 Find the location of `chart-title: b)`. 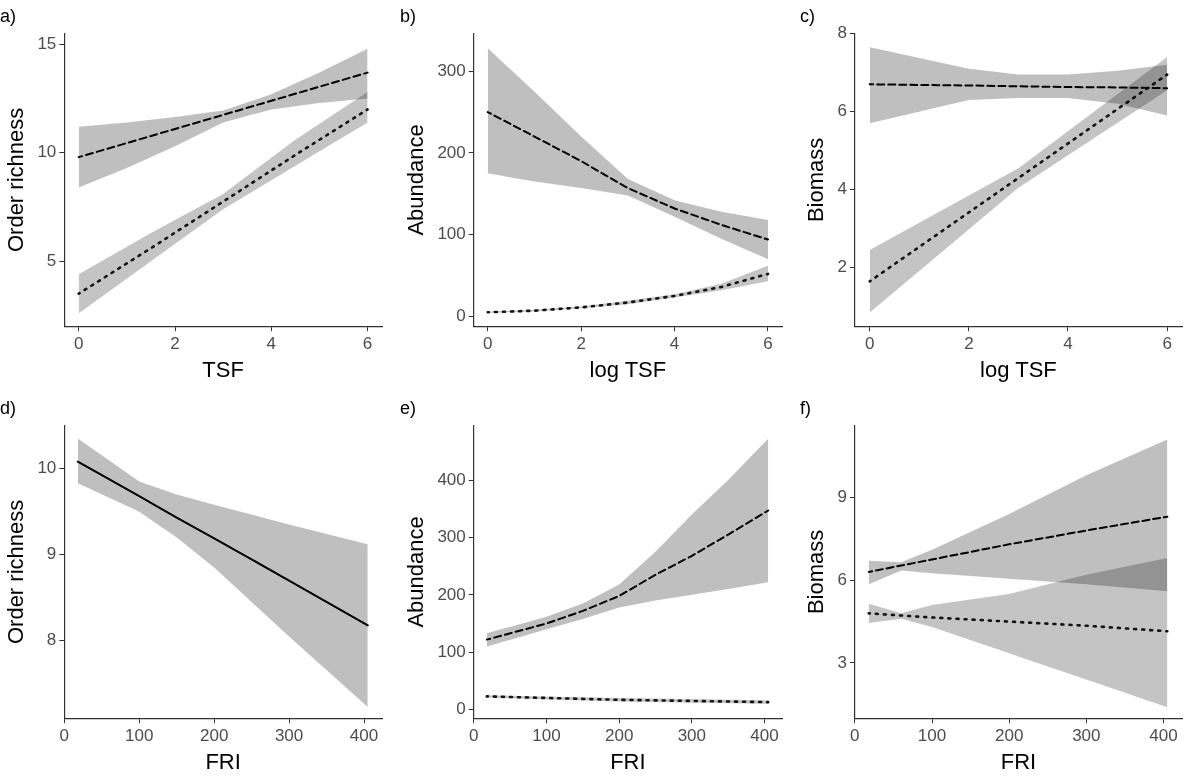

chart-title: b) is located at coordinates (408, 15).